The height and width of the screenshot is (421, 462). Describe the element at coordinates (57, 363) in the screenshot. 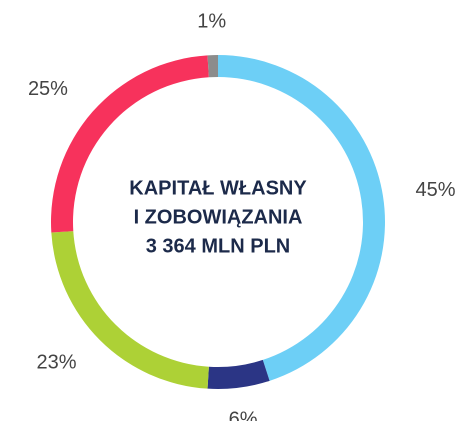

I see `value-label: 23%` at that location.